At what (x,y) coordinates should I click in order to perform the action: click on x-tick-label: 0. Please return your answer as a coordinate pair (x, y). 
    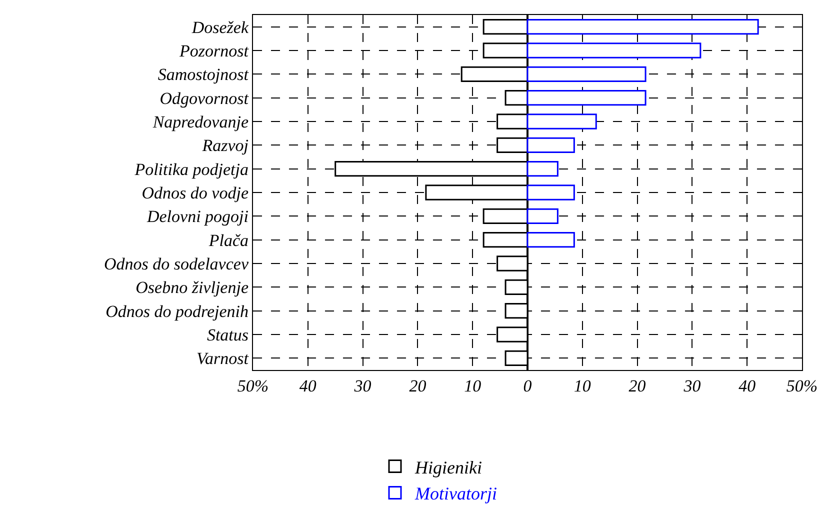
    Looking at the image, I should click on (527, 386).